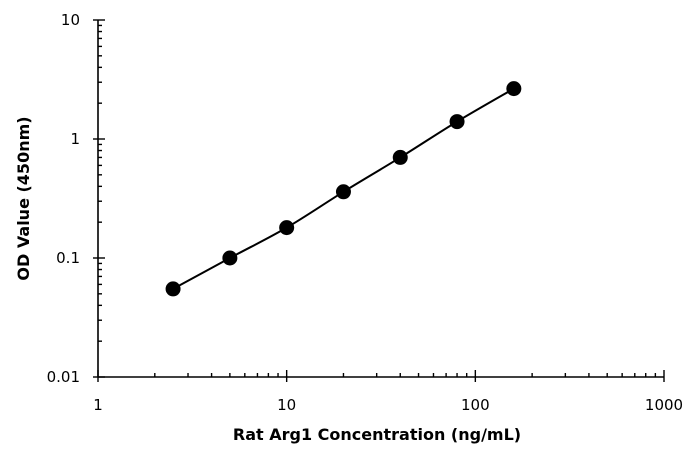 The height and width of the screenshot is (454, 697). I want to click on y-tick-label: 0.01, so click(63, 377).